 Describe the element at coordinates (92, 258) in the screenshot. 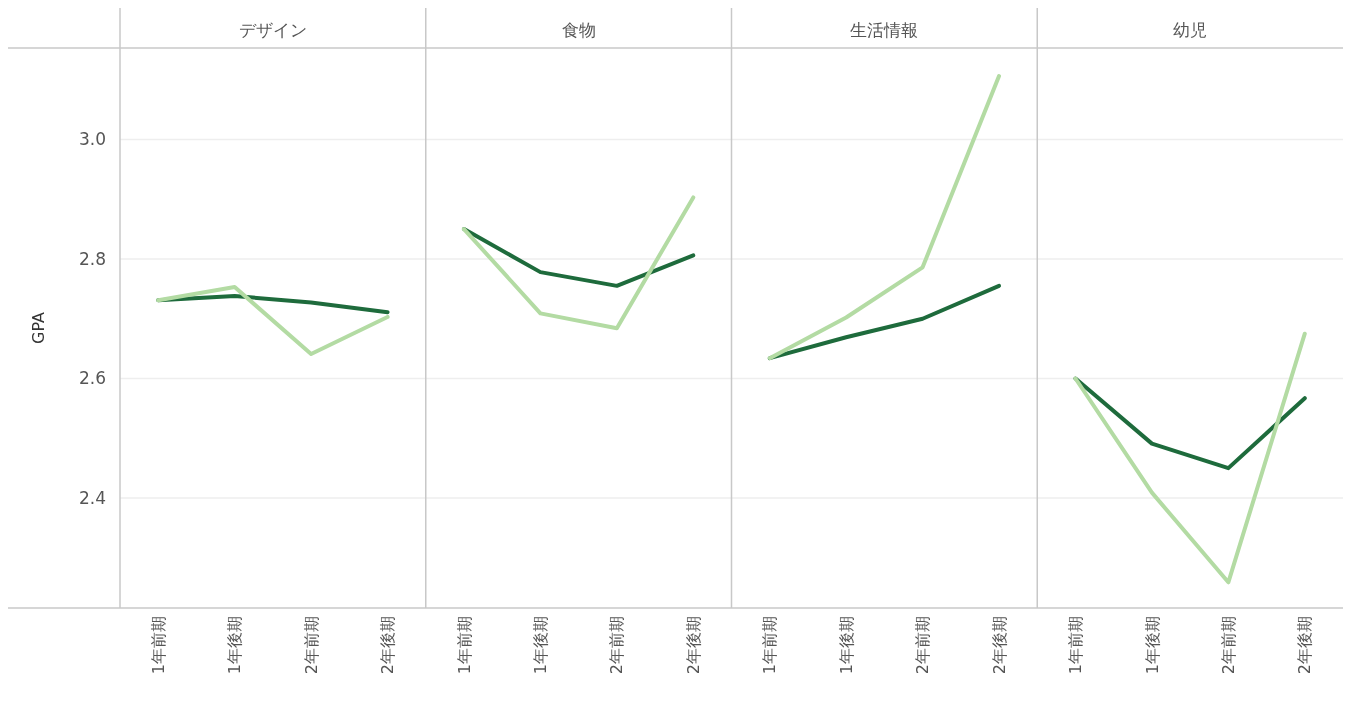

I see `y-tick-label: 2.8` at that location.